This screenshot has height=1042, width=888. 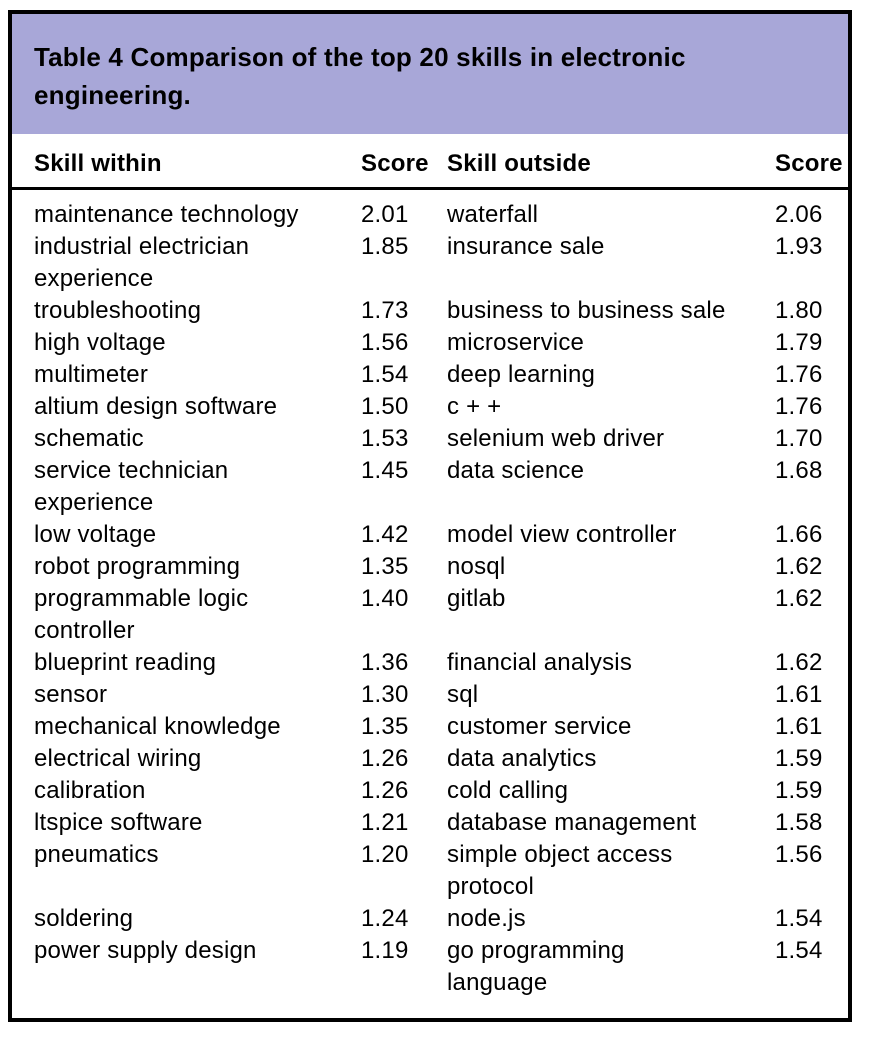 I want to click on table-header: Skill within Score Skill outside Score, so click(x=430, y=170).